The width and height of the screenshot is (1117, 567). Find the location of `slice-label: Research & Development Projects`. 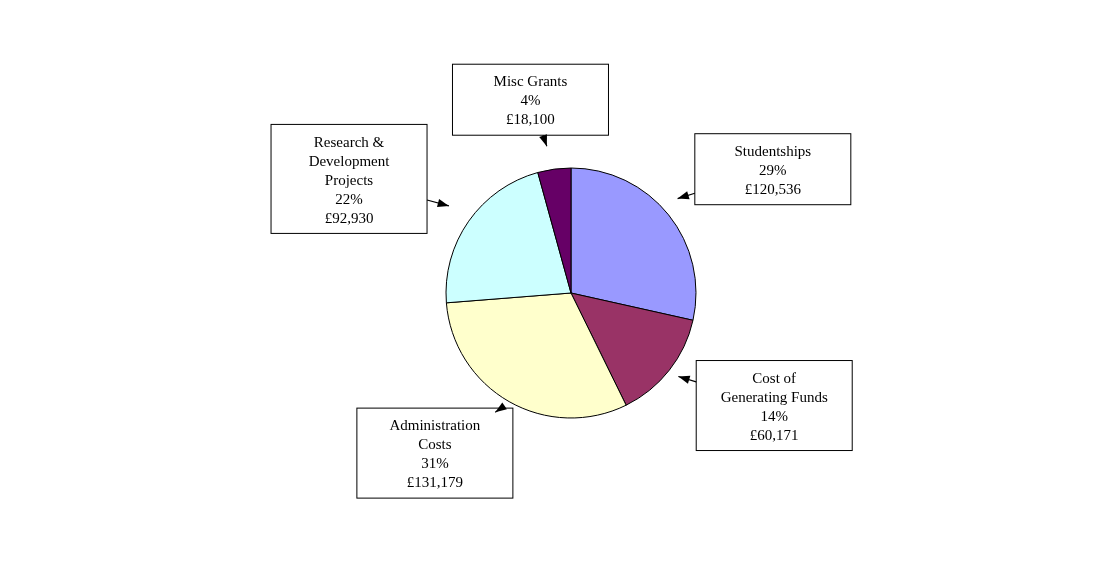

slice-label: Research & Development Projects is located at coordinates (349, 160).